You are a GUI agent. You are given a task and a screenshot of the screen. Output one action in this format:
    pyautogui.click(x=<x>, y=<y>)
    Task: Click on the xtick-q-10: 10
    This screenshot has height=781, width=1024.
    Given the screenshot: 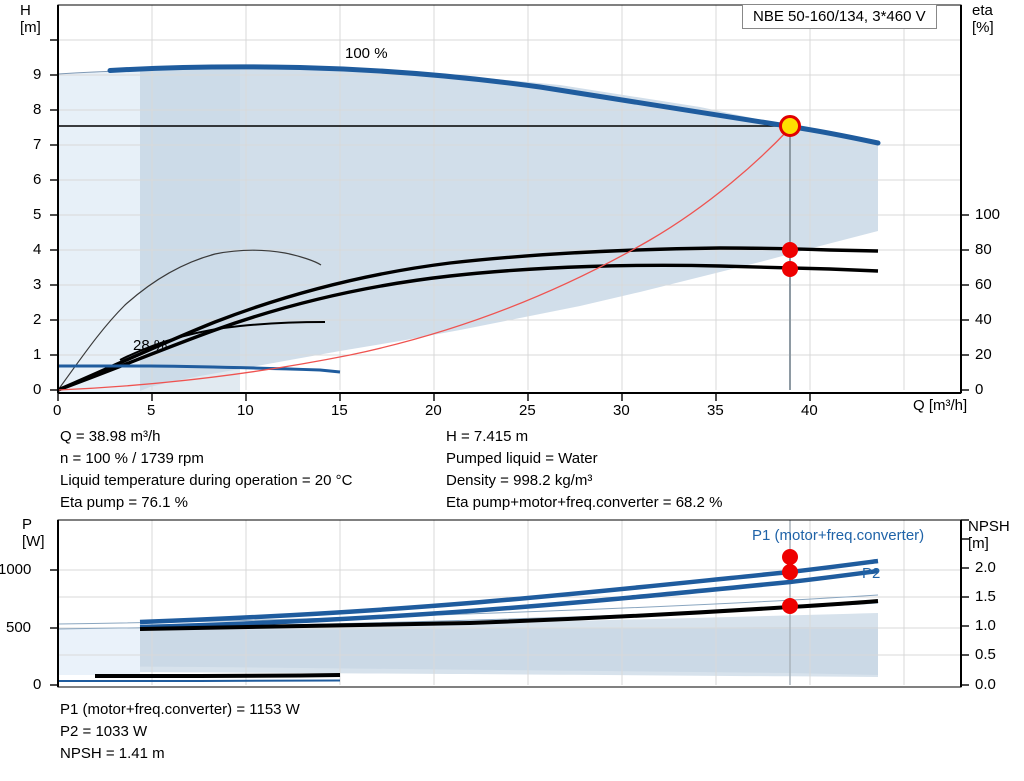 What is the action you would take?
    pyautogui.click(x=245, y=410)
    